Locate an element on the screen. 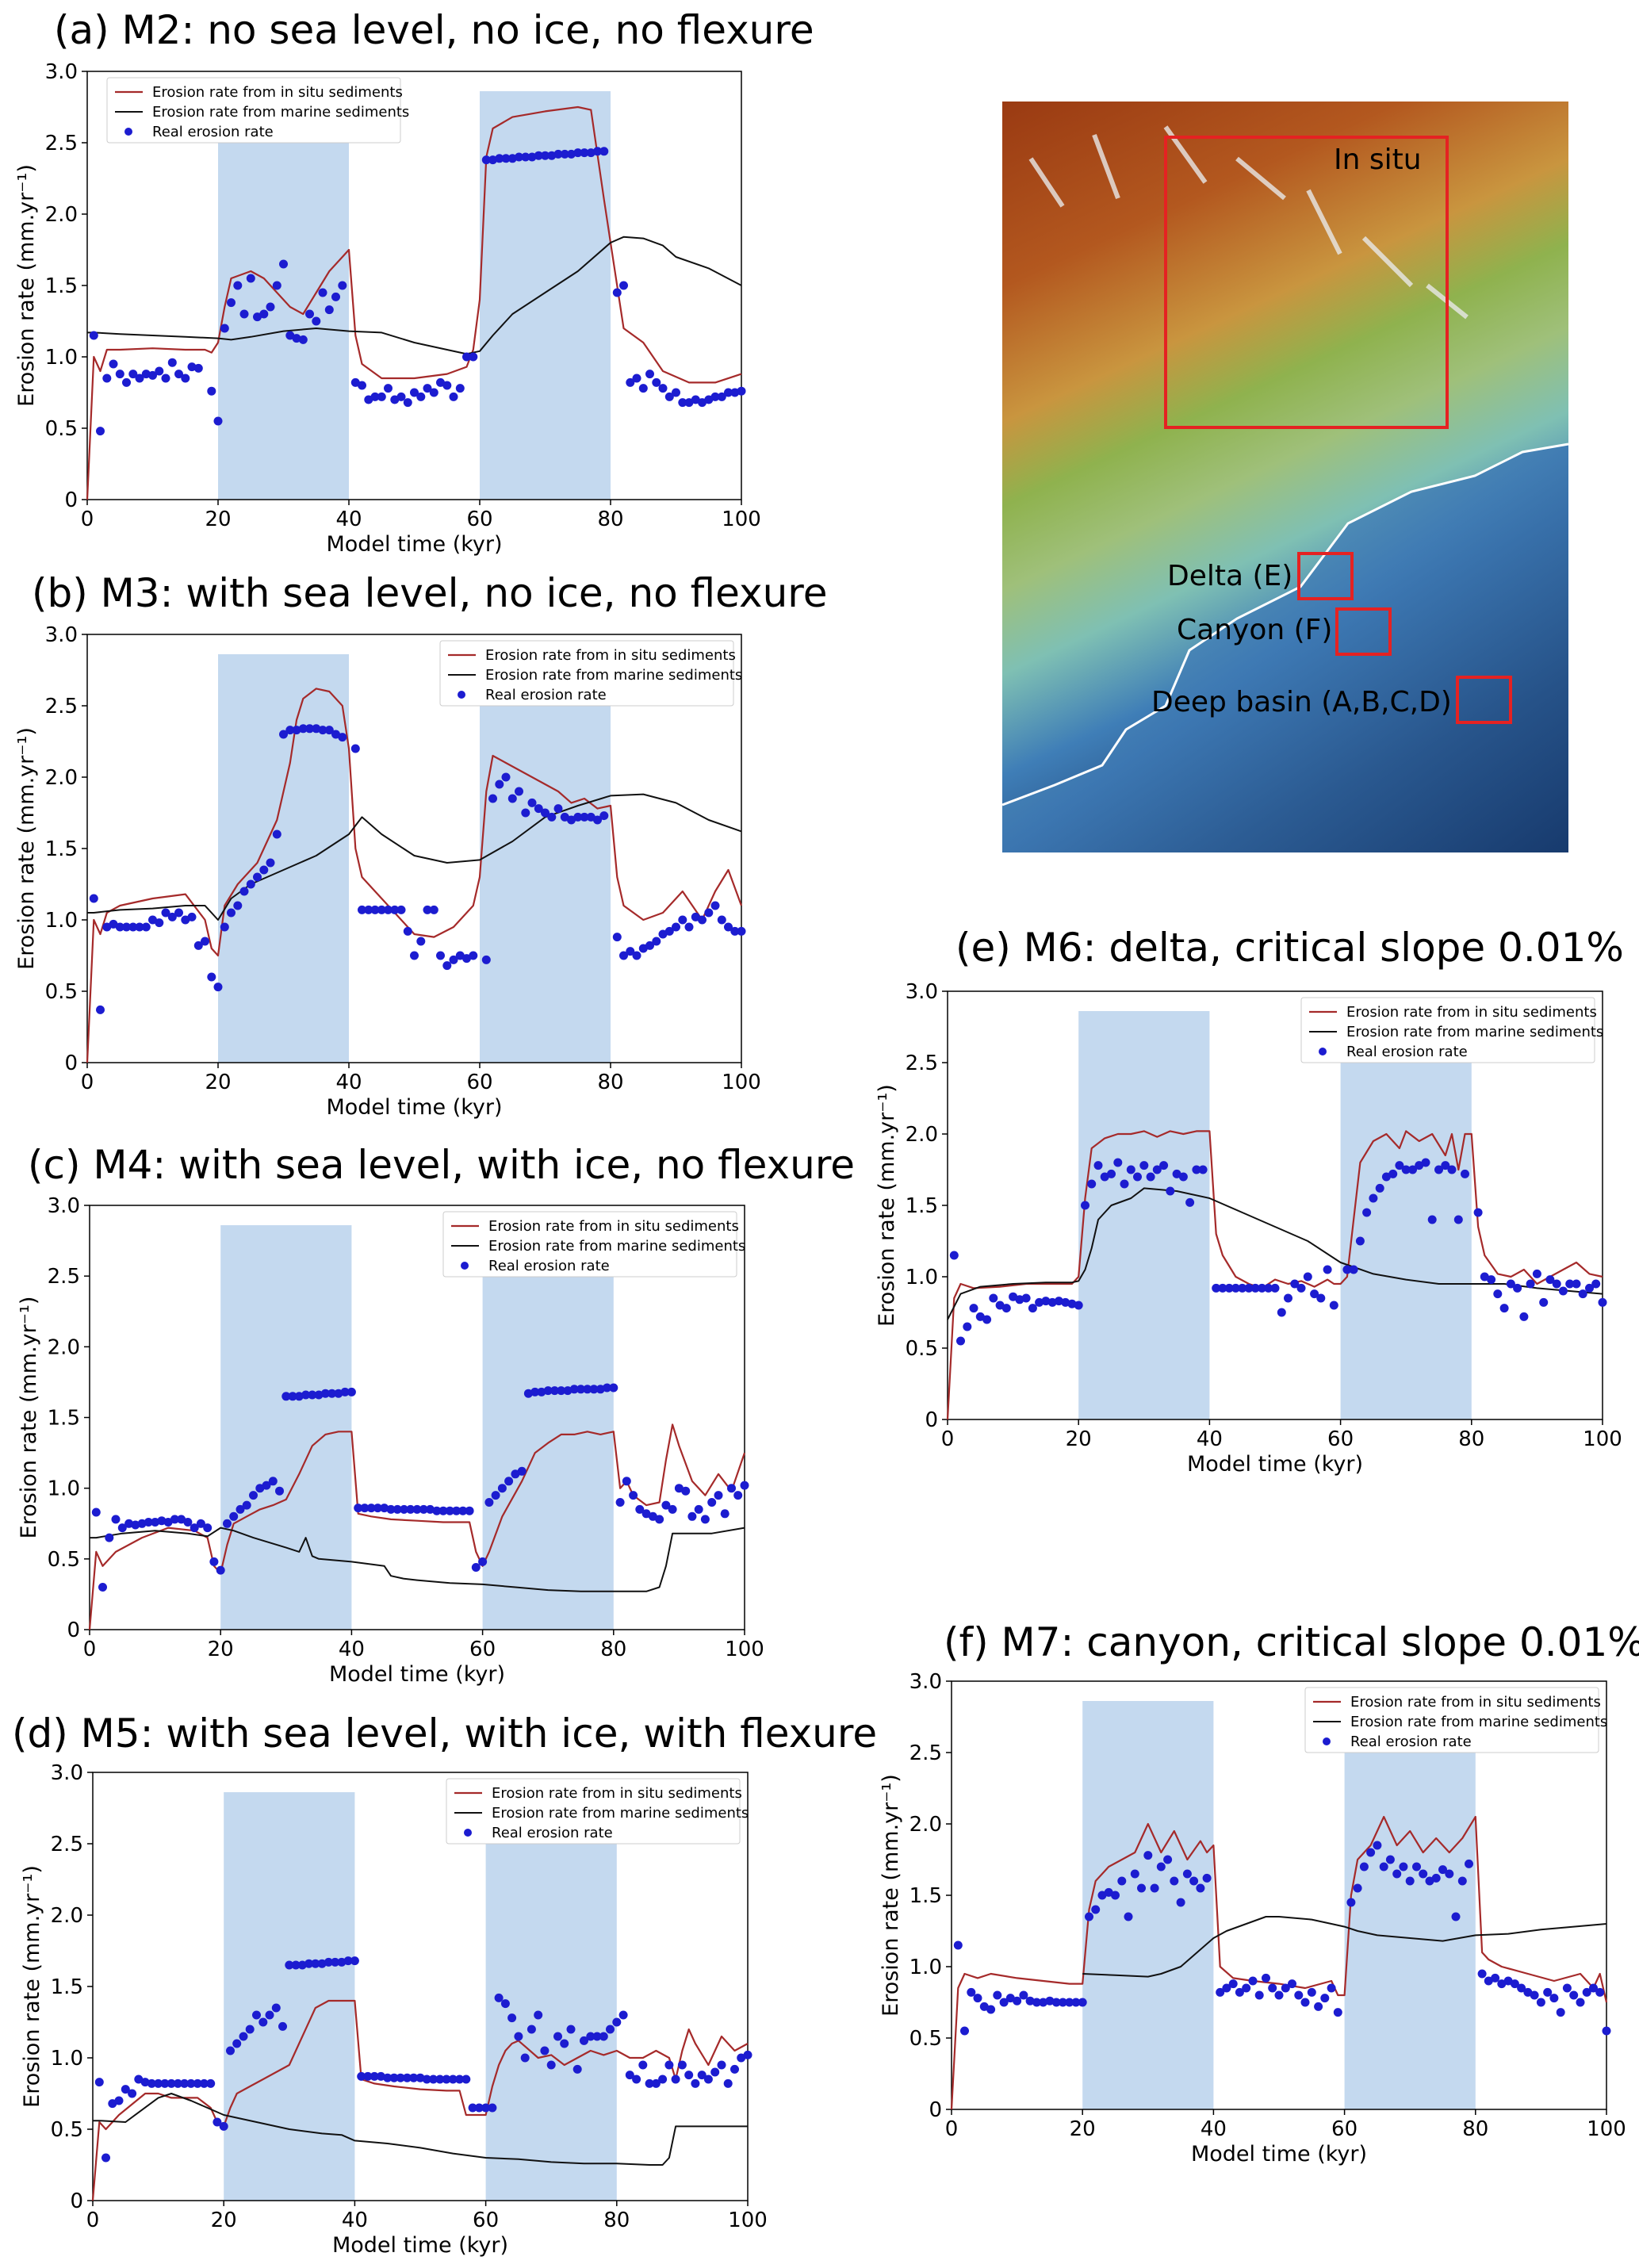  x-tick-label: 40 is located at coordinates (1214, 2129).